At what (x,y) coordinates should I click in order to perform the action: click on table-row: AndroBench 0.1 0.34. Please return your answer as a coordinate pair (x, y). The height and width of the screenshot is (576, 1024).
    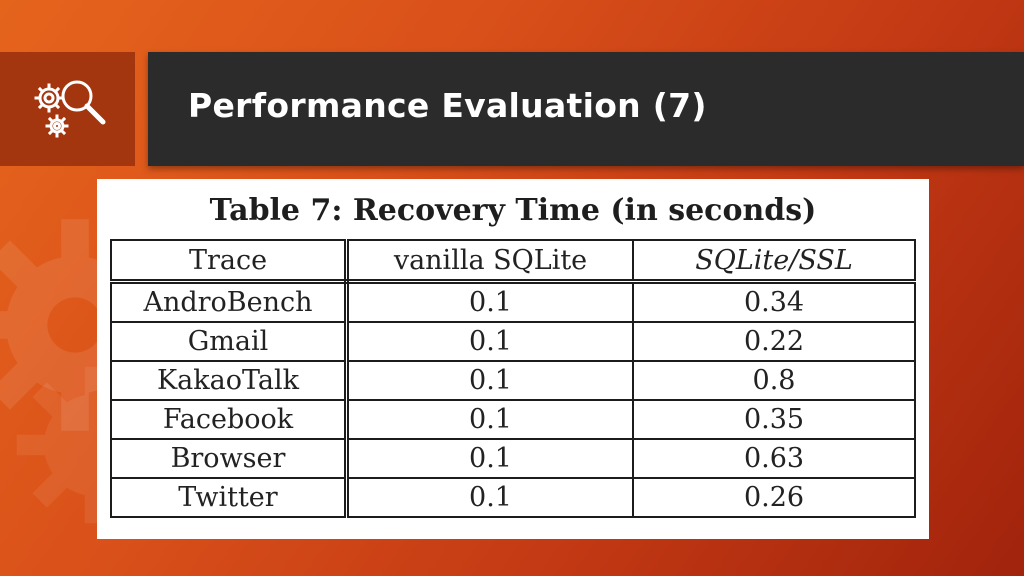
    Looking at the image, I should click on (513, 301).